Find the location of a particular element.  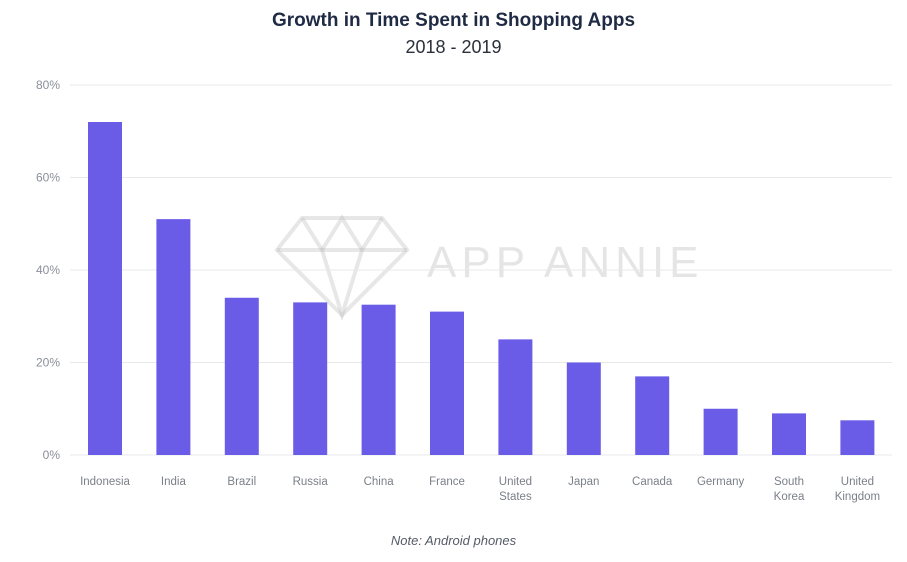

chart-title: Growth in Time Spent in Shopping Apps is located at coordinates (453, 20).